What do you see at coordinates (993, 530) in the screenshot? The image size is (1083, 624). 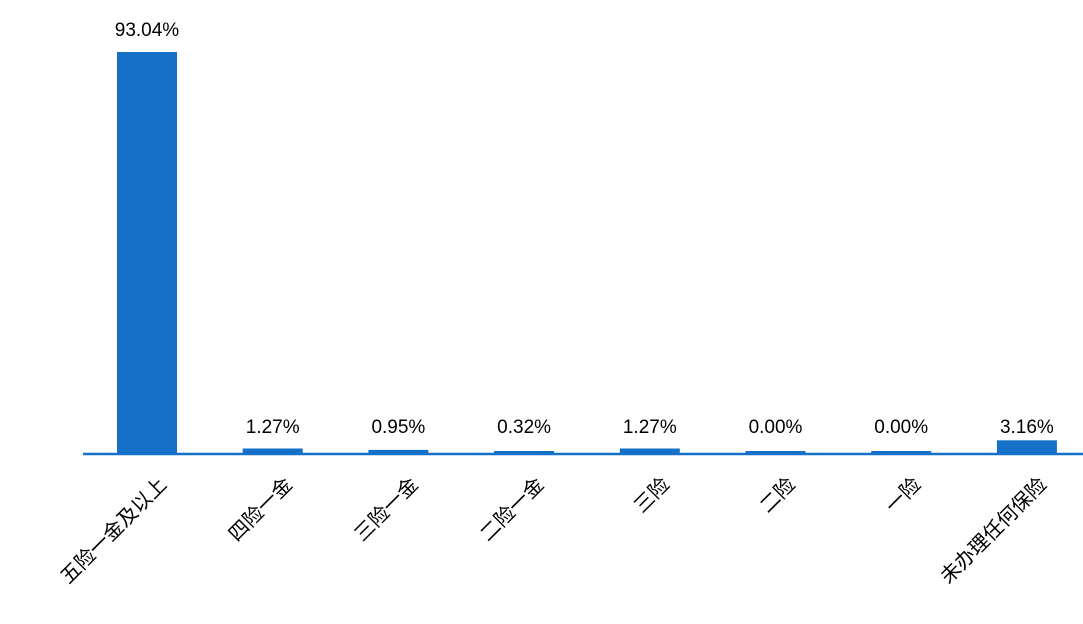 I see `category-label-7: 未办理任何保险` at bounding box center [993, 530].